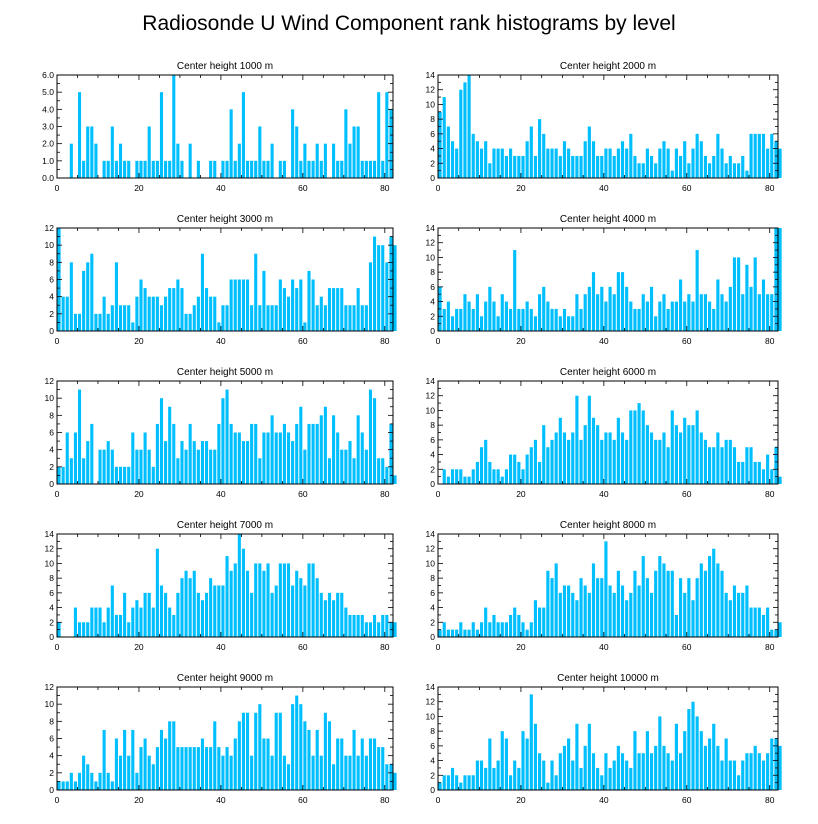 This screenshot has height=824, width=818. I want to click on y-tick-label: 2, so click(432, 622).